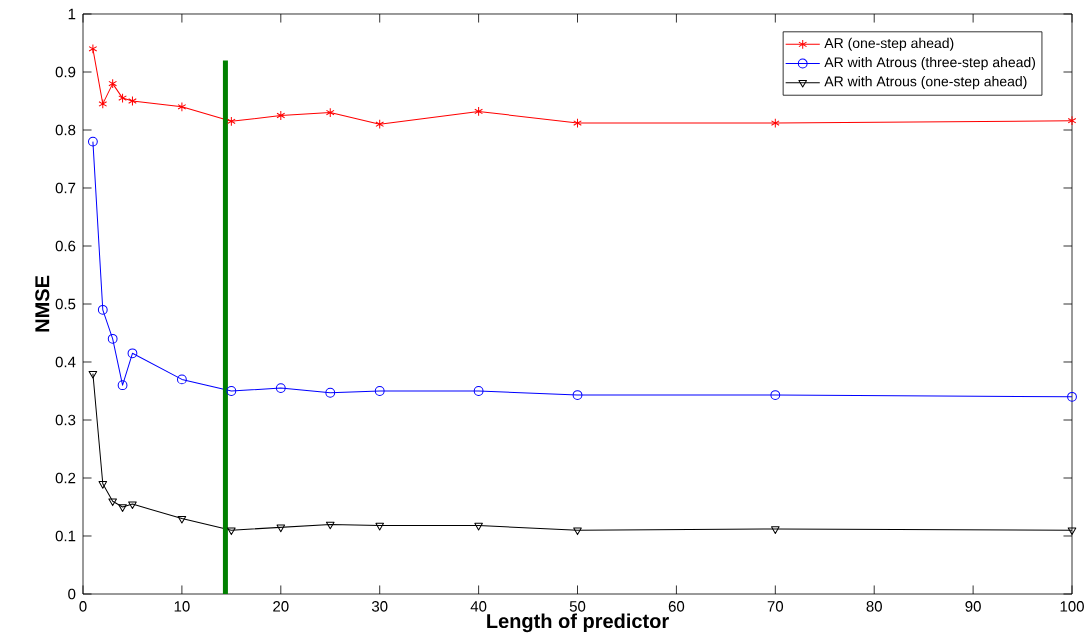 The height and width of the screenshot is (638, 1085). What do you see at coordinates (65, 246) in the screenshot?
I see `y-tick-label: 0.6` at bounding box center [65, 246].